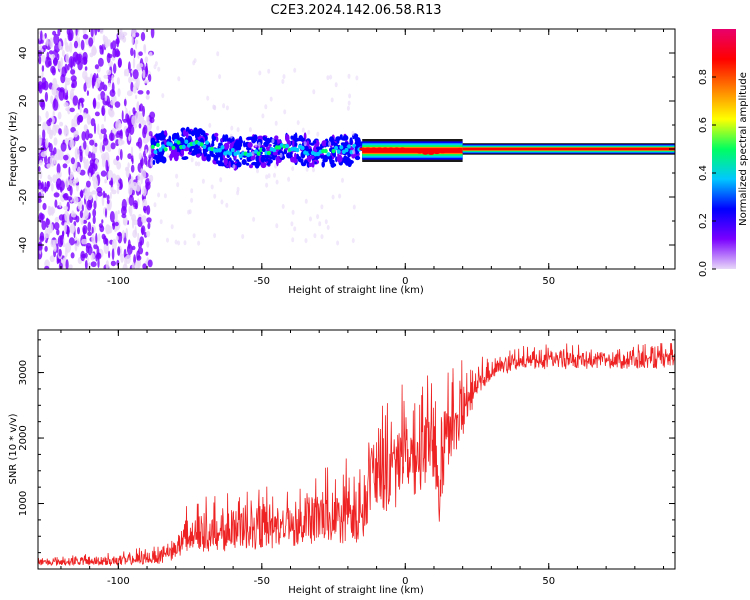  What do you see at coordinates (23, 245) in the screenshot?
I see `y-tick-label: -40` at bounding box center [23, 245].